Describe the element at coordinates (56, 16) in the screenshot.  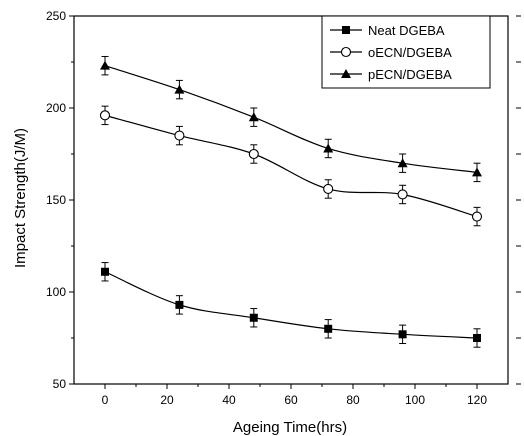
I see `y-tick-label: 250` at that location.